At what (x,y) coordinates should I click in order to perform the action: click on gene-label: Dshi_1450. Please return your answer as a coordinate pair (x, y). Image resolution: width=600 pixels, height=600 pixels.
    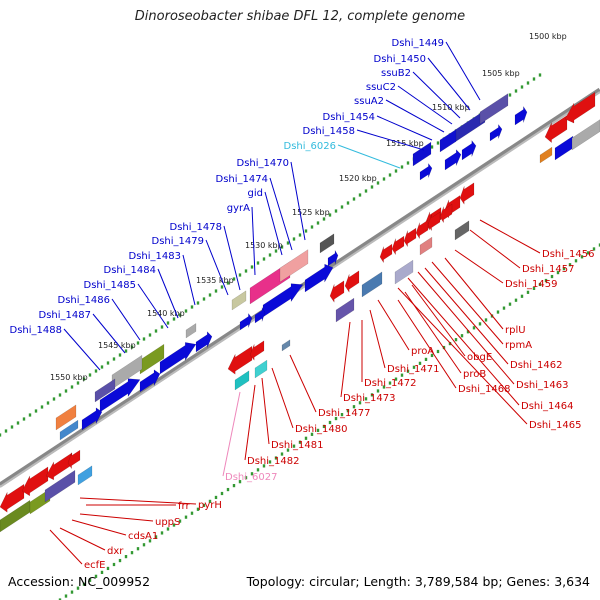
    Looking at the image, I should click on (400, 59).